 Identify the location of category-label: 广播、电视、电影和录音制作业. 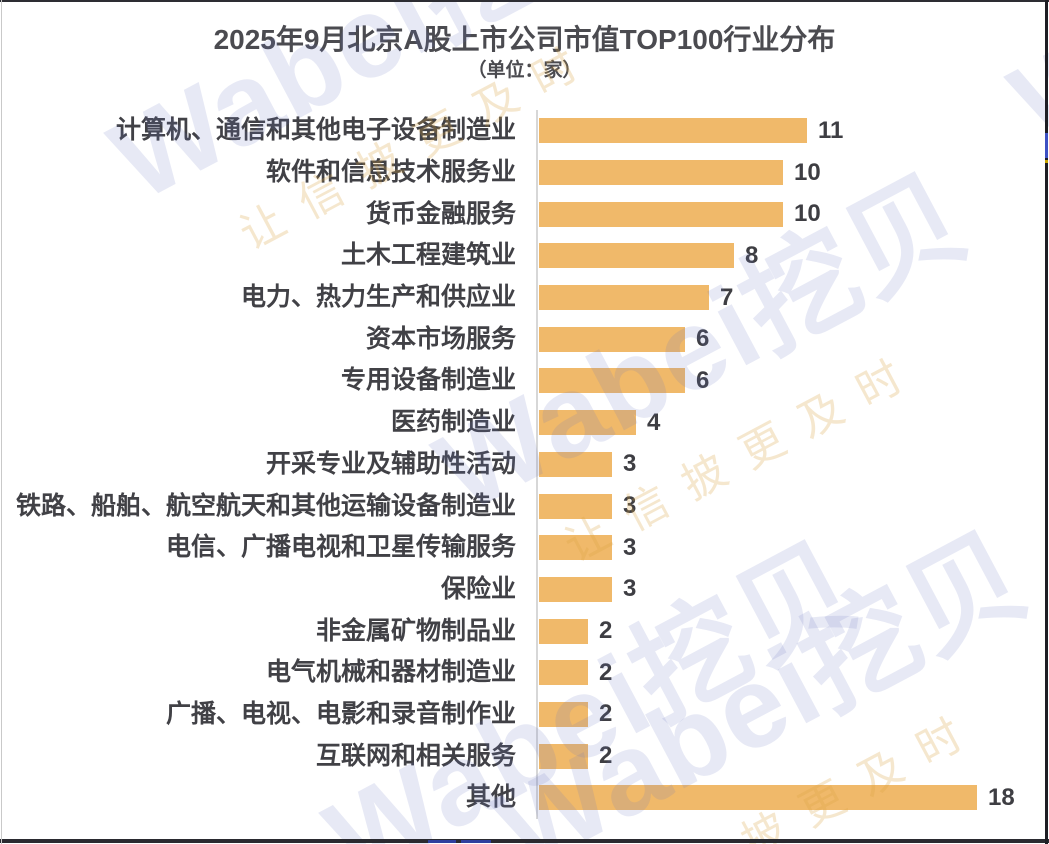
(340, 713).